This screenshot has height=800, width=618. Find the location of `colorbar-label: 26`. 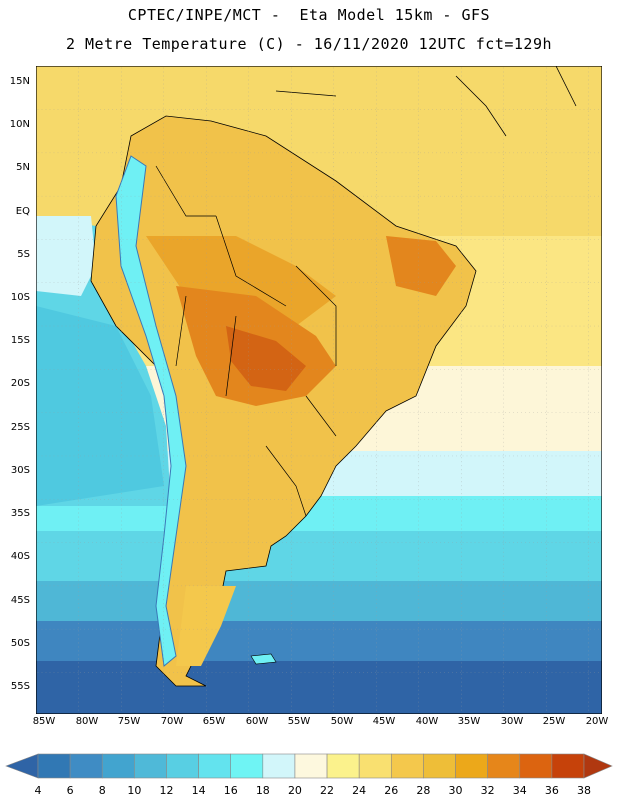

colorbar-label: 26 is located at coordinates (391, 790).